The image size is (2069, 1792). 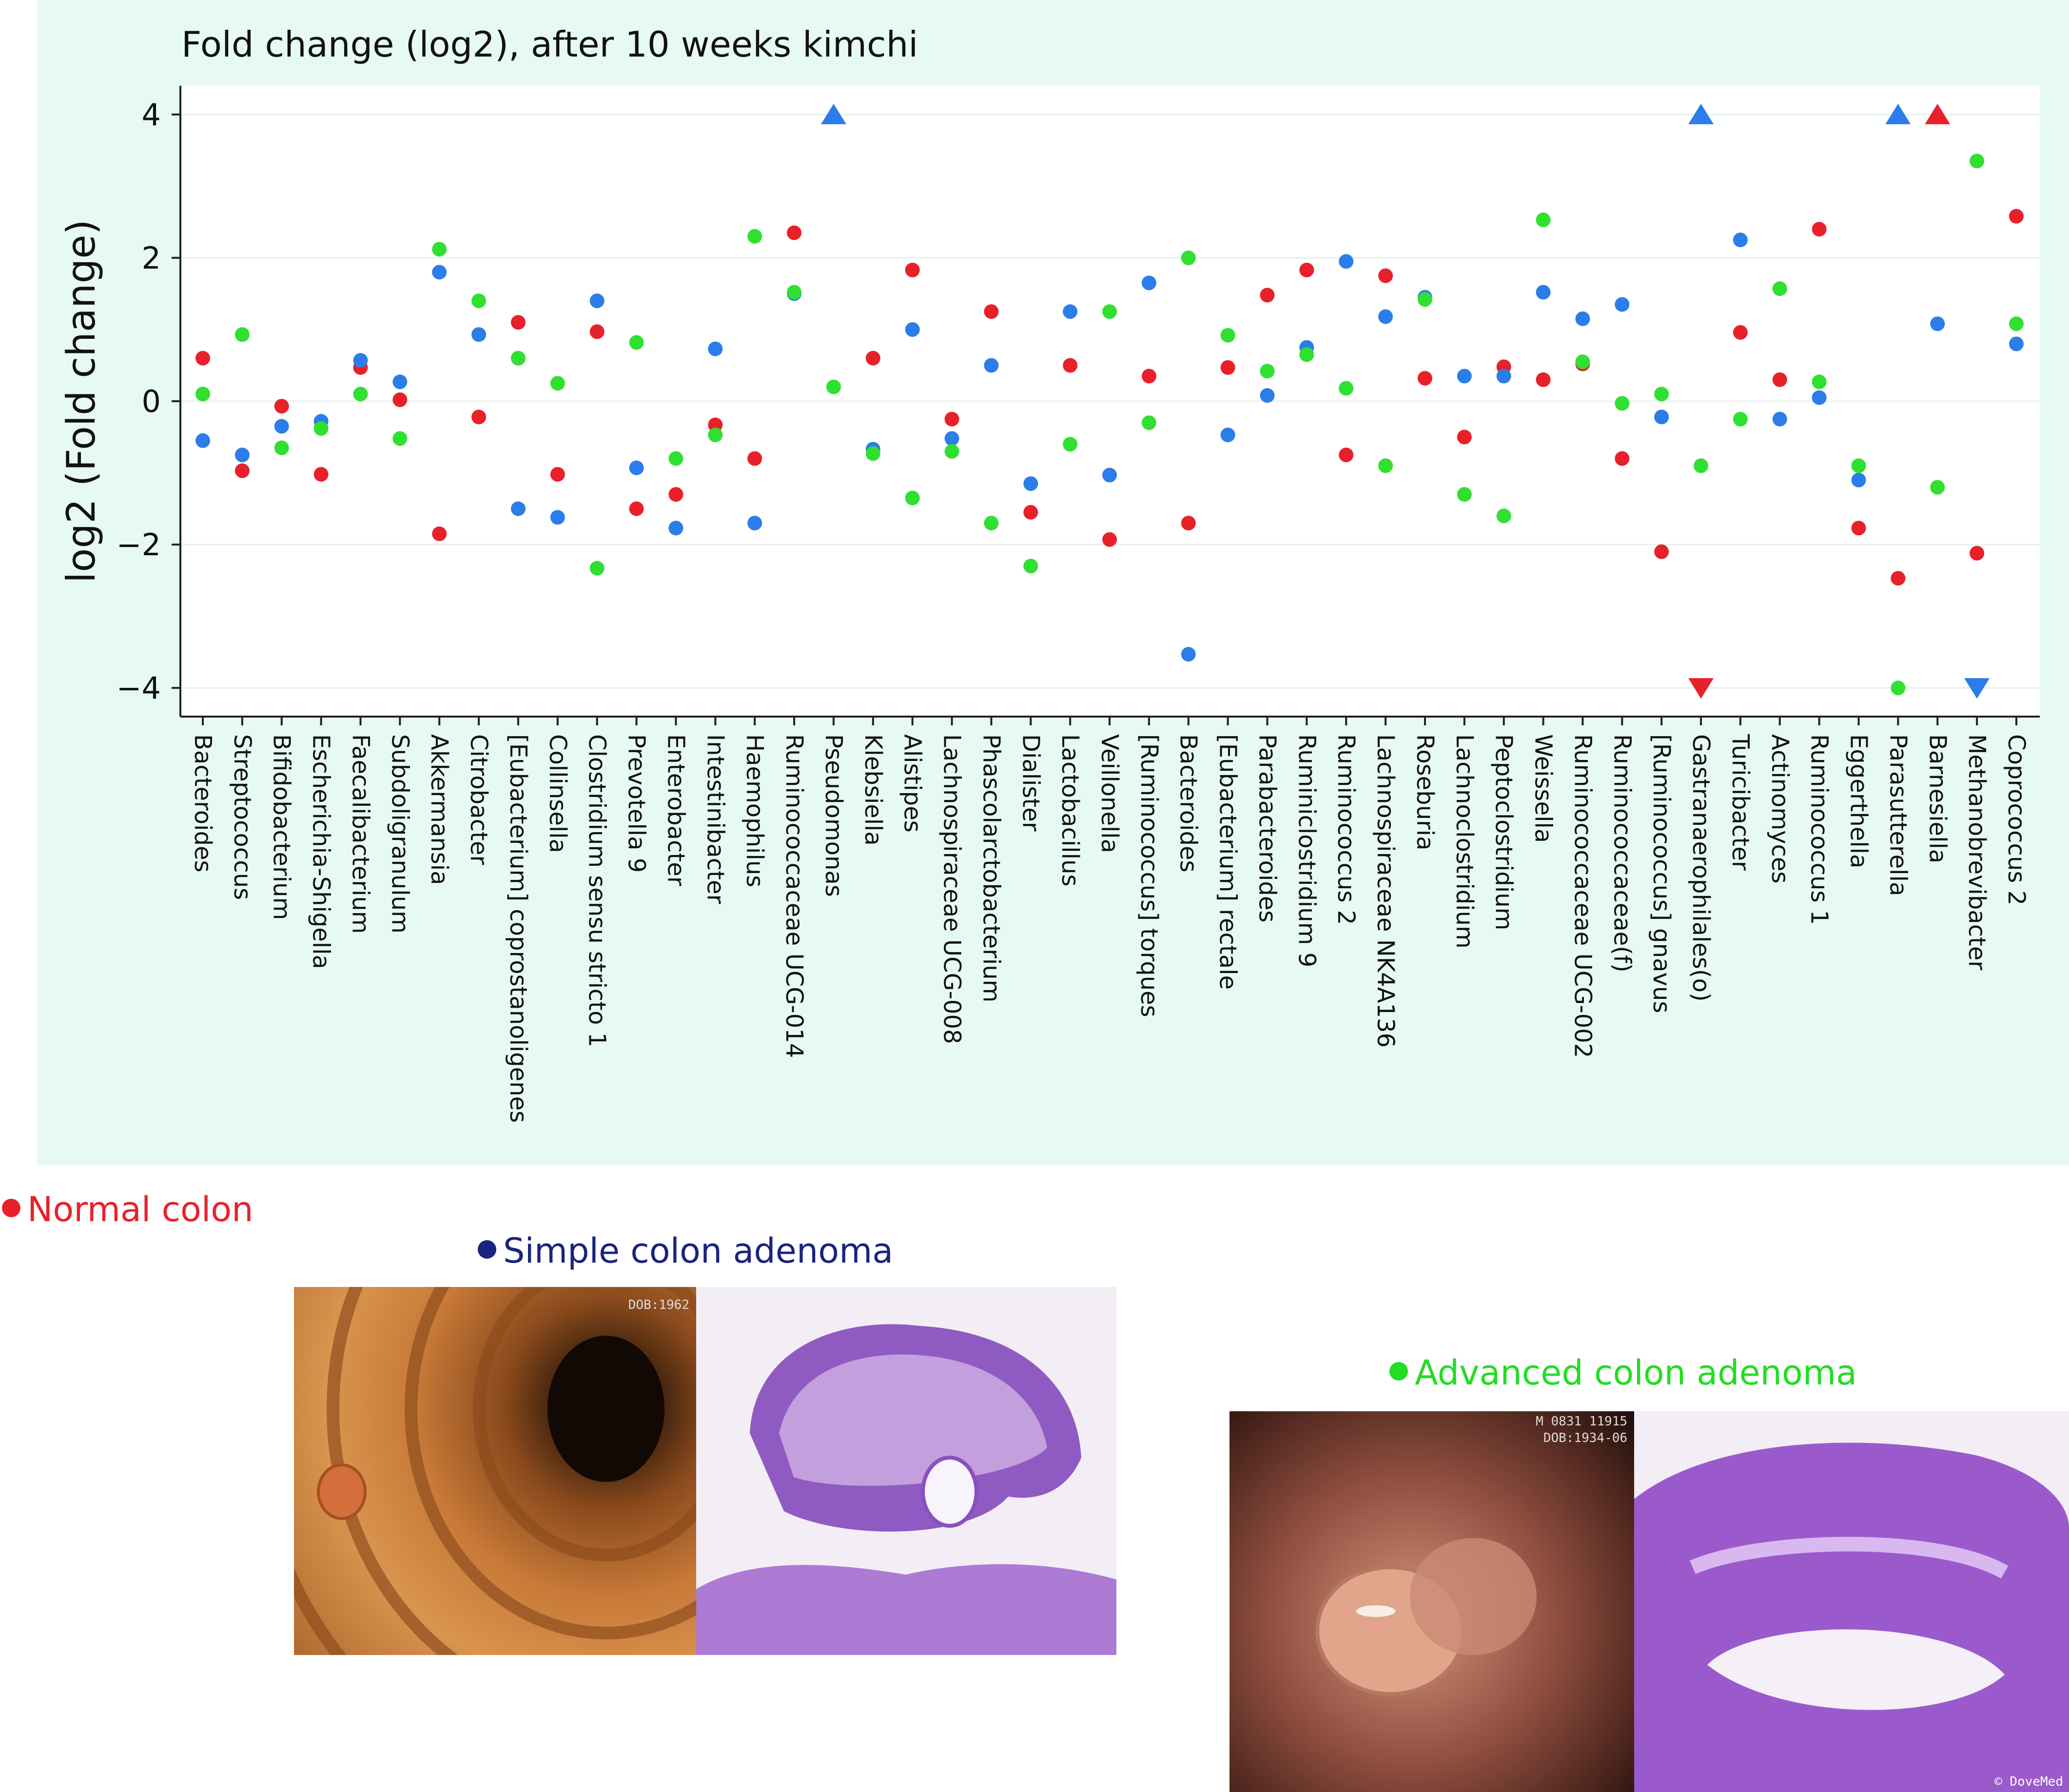 I want to click on x-tick-label: Peptoclostridium, so click(x=1504, y=832).